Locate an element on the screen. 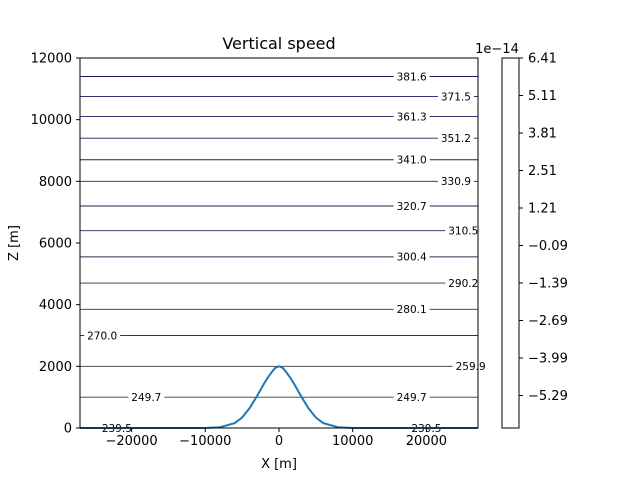 The width and height of the screenshot is (640, 480). y-tick-label: 6000 is located at coordinates (55, 244).